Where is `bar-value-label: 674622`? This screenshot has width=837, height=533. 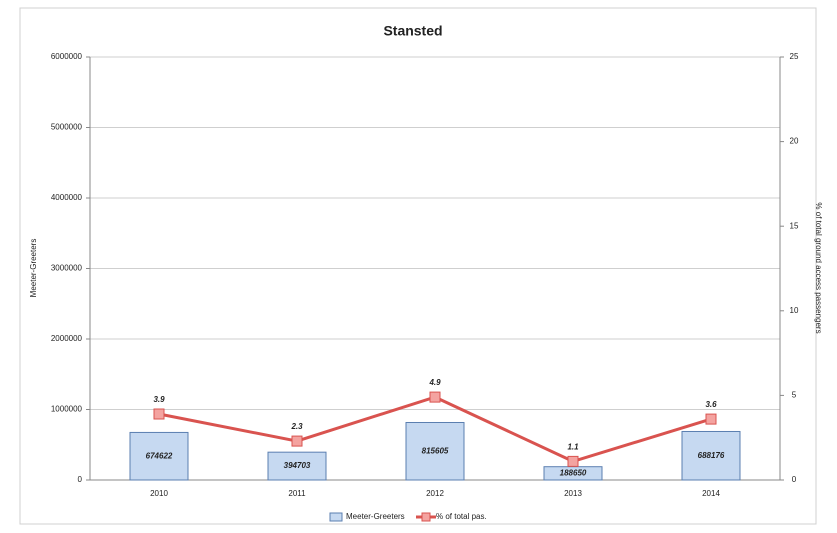
bar-value-label: 674622 is located at coordinates (159, 455).